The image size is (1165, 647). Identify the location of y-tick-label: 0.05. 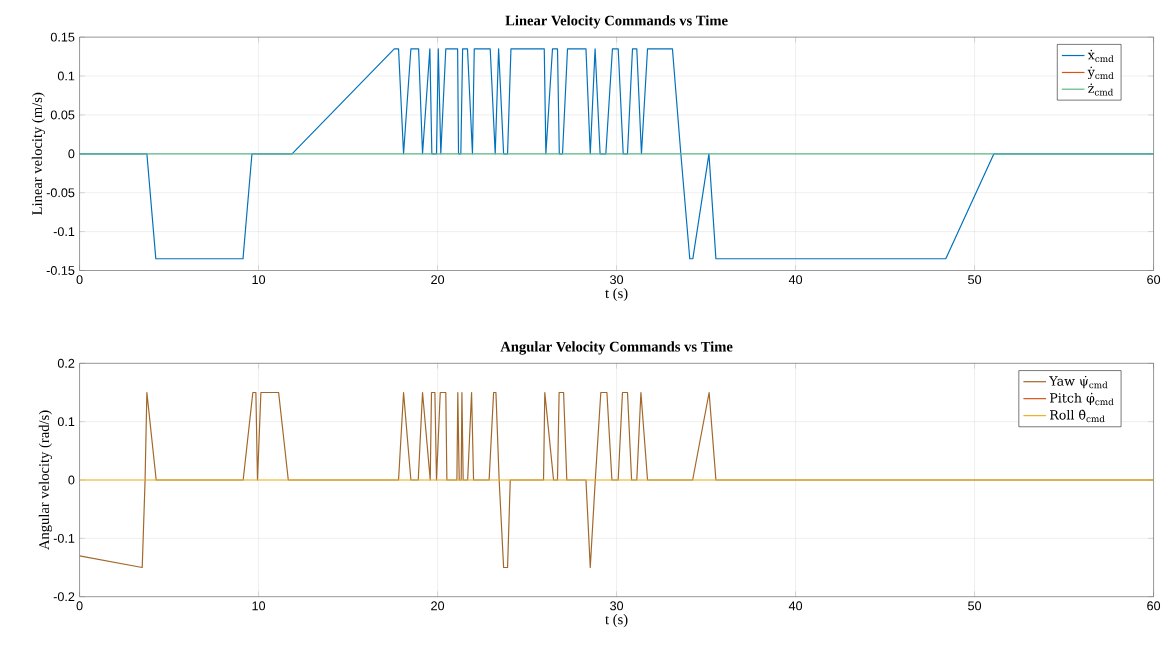
(62, 115).